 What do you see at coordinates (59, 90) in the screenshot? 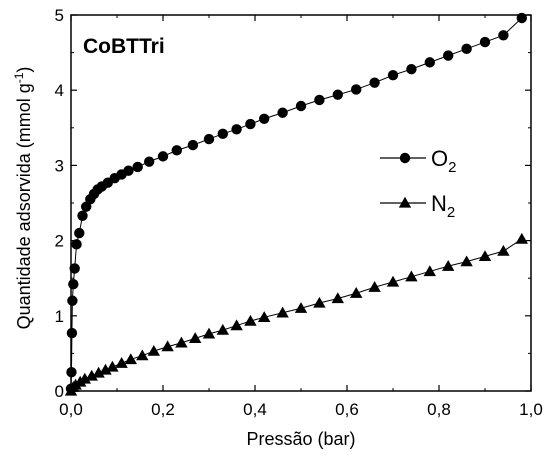
I see `y-tick-label: 4` at bounding box center [59, 90].